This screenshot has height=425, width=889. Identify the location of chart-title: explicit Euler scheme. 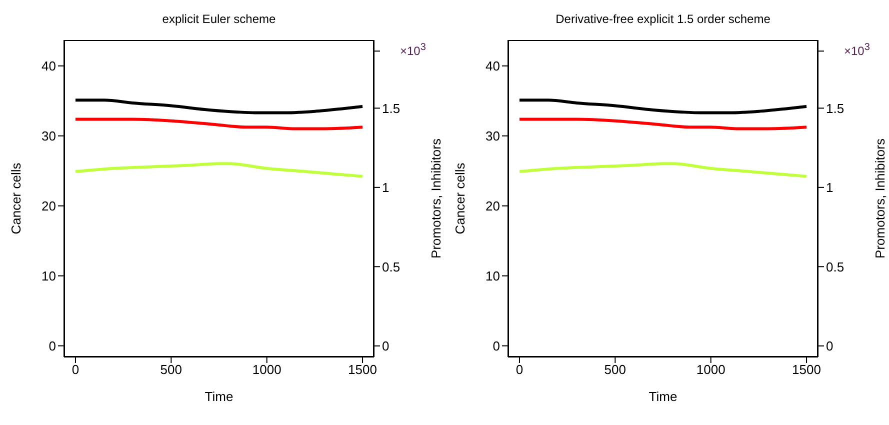
(219, 19).